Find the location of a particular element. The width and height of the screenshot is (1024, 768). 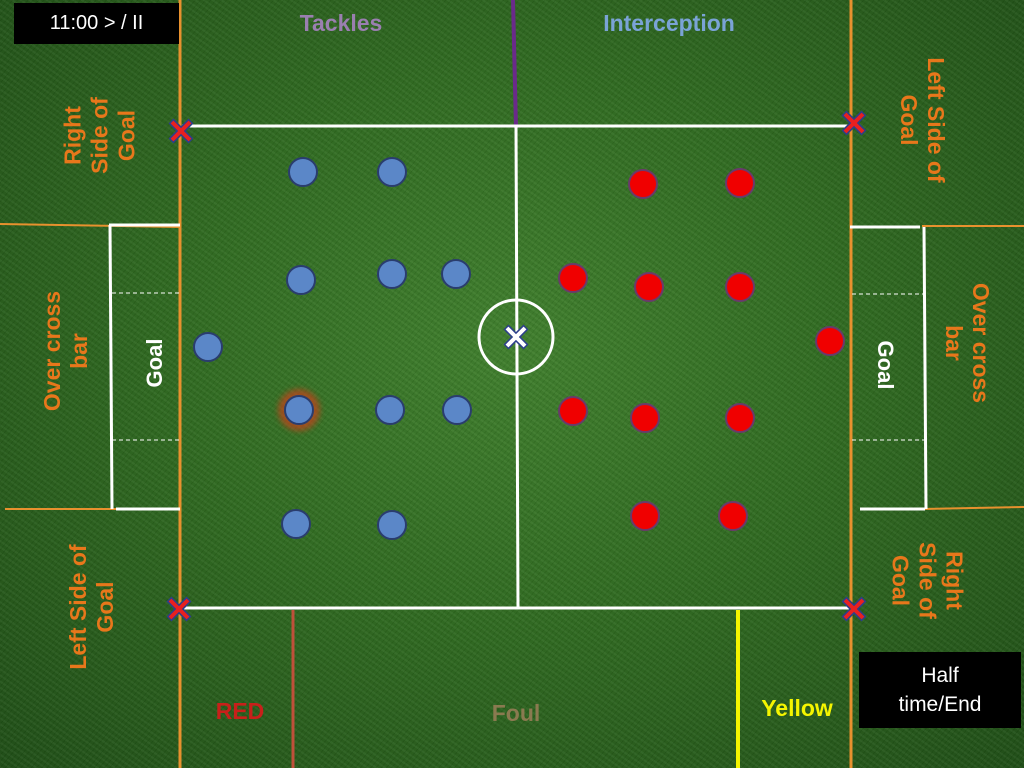

match-clock-button: 11:00 > / II is located at coordinates (96, 23).